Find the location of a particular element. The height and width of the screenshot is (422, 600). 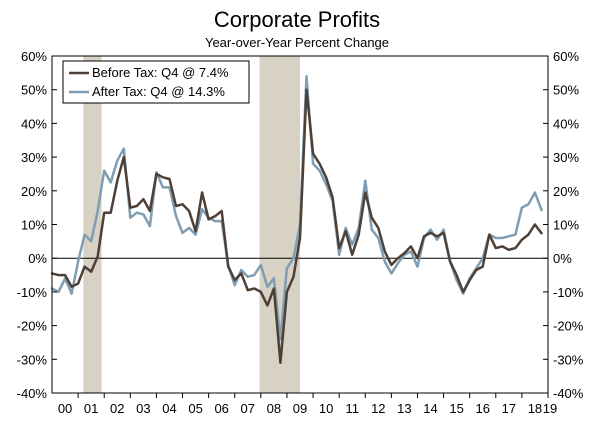

x-tick-label-13: 13 is located at coordinates (404, 408).